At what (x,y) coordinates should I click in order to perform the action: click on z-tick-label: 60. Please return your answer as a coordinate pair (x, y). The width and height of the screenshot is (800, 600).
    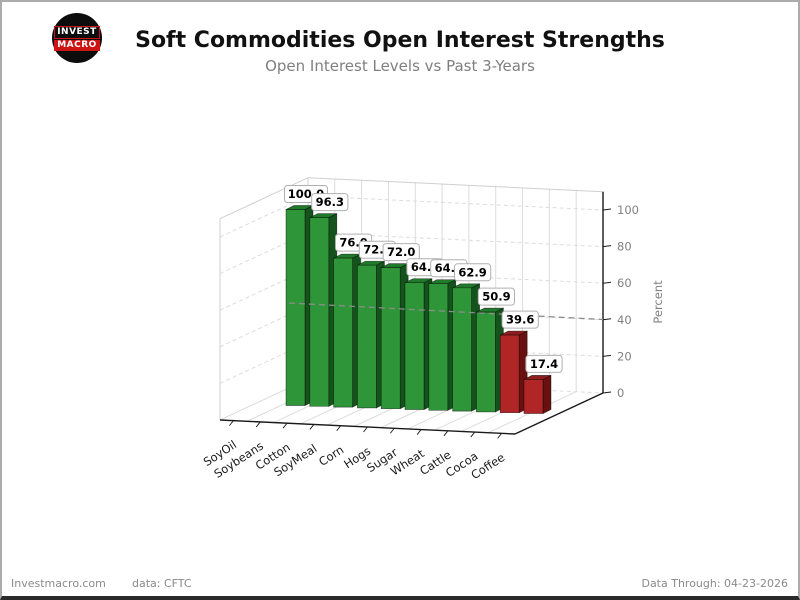
    Looking at the image, I should click on (624, 283).